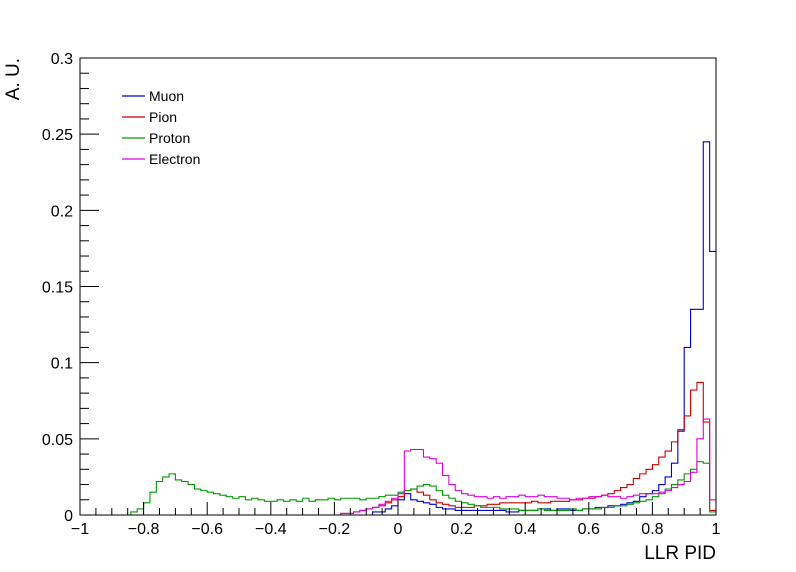  What do you see at coordinates (57, 288) in the screenshot?
I see `y-tick-label: 0.15` at bounding box center [57, 288].